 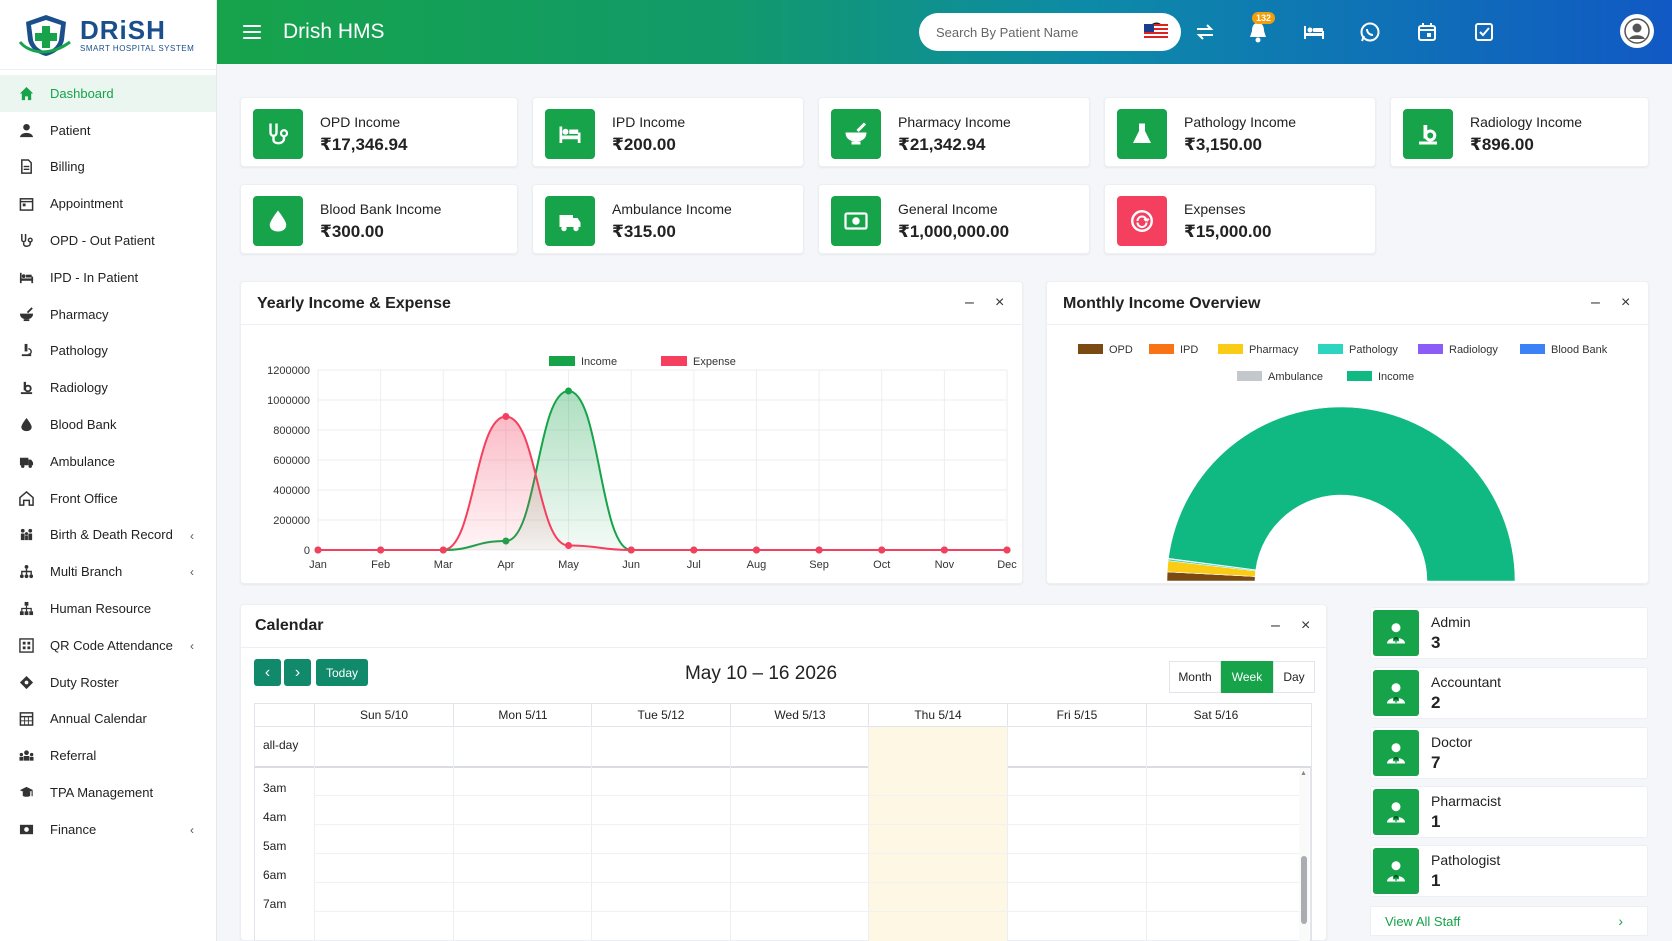 What do you see at coordinates (1484, 32) in the screenshot?
I see `task-check-icon` at bounding box center [1484, 32].